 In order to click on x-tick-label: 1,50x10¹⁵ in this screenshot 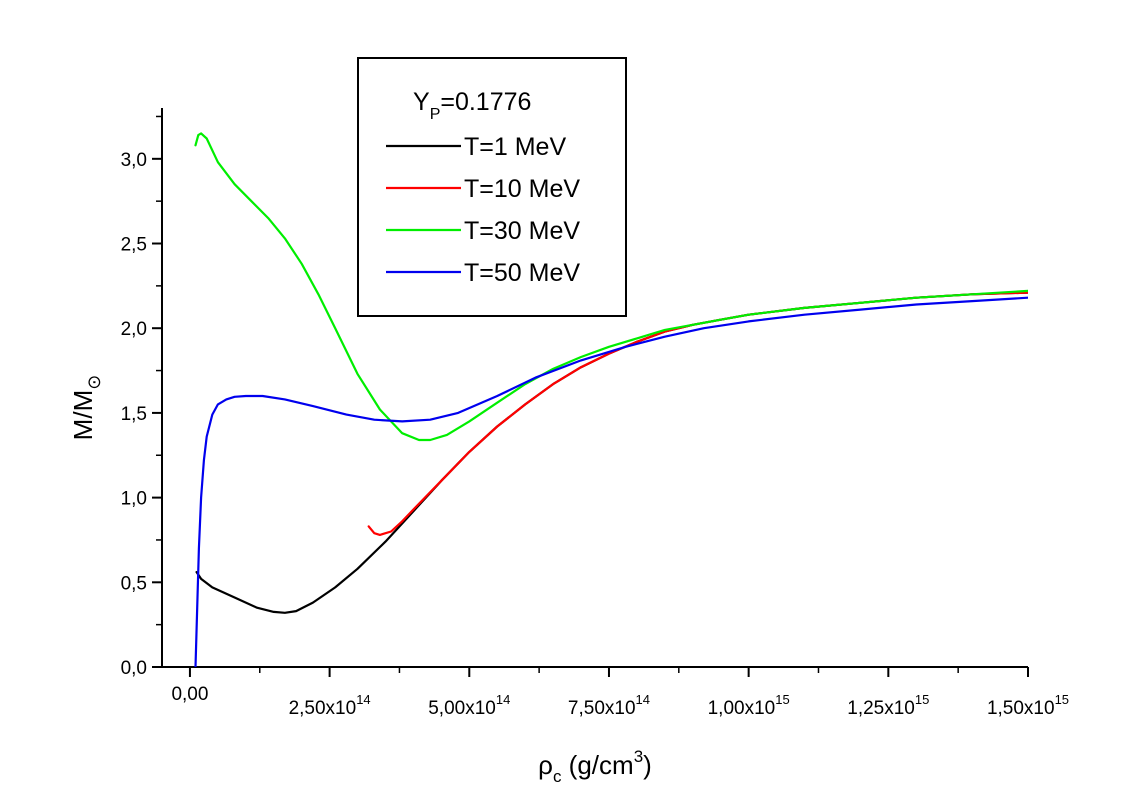, I will do `click(1028, 705)`.